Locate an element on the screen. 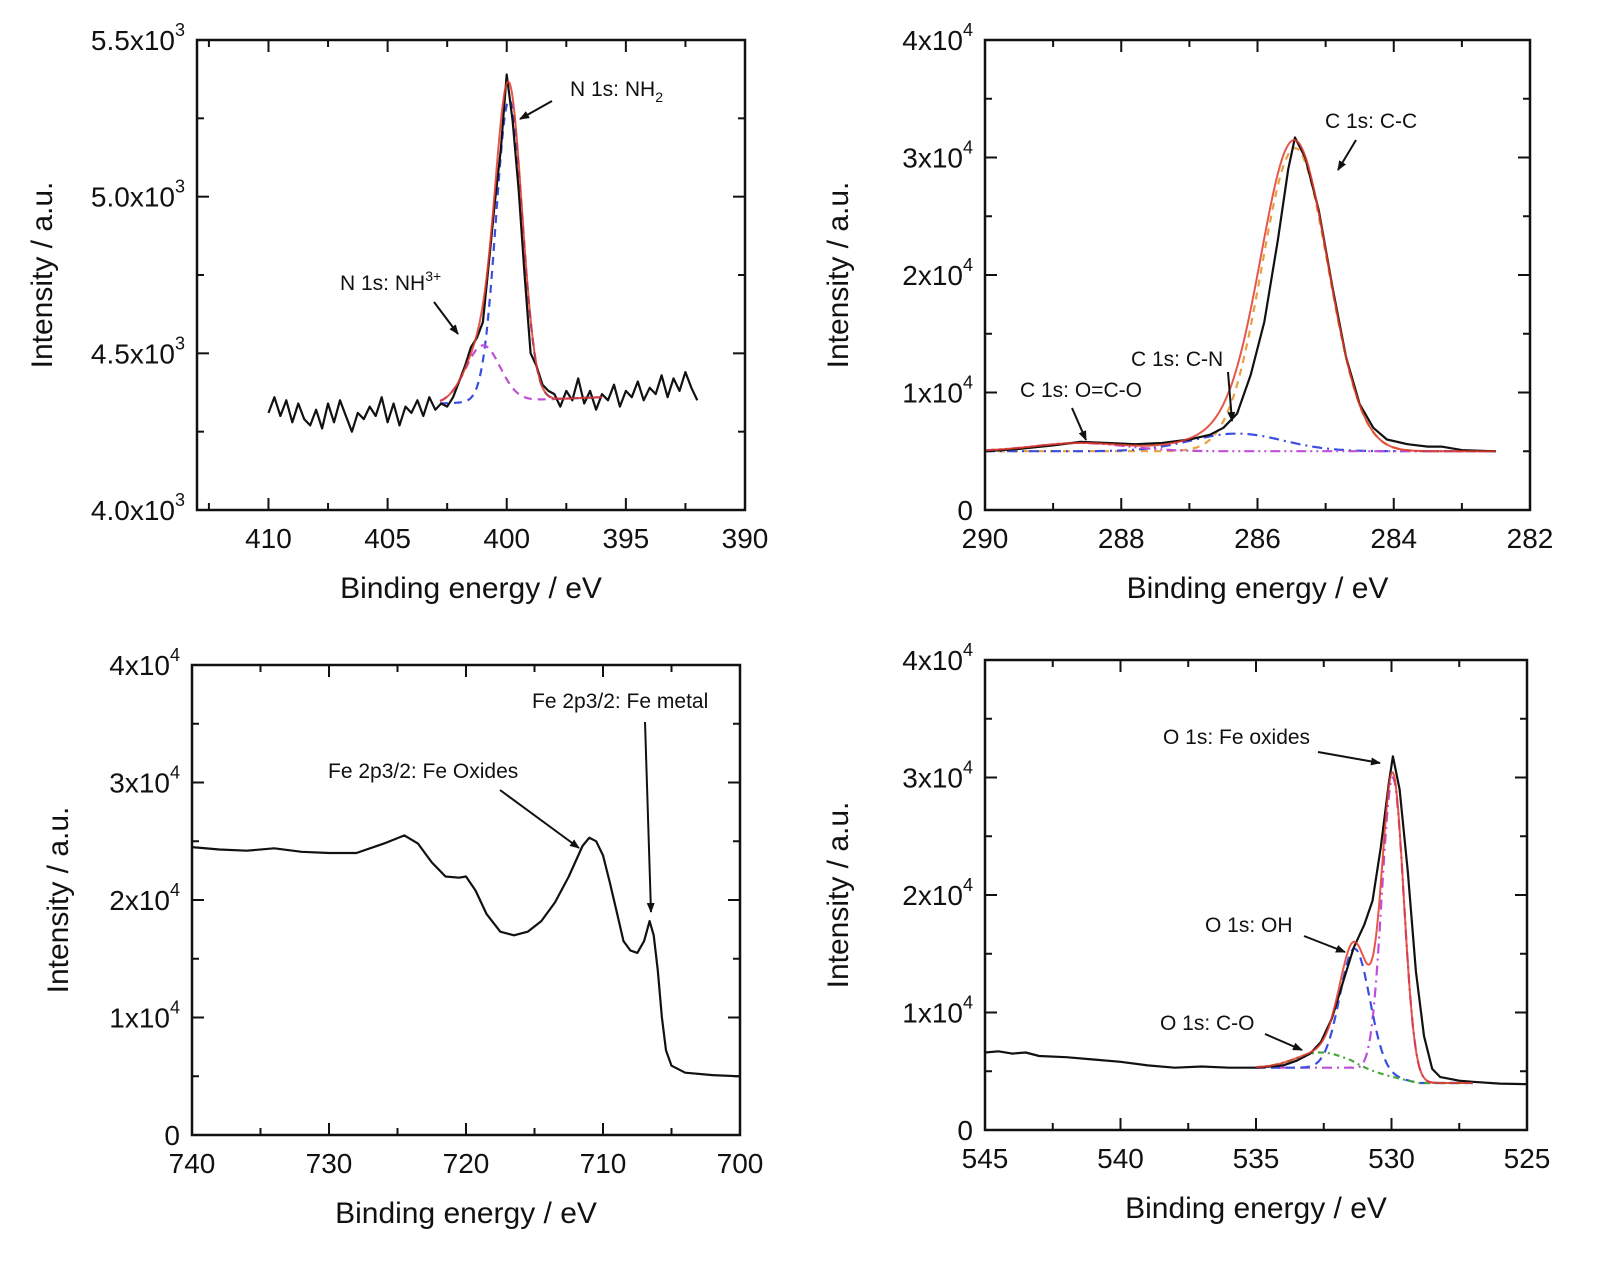 This screenshot has width=1622, height=1275. fit-component-fe-oxides is located at coordinates (1364, 930).